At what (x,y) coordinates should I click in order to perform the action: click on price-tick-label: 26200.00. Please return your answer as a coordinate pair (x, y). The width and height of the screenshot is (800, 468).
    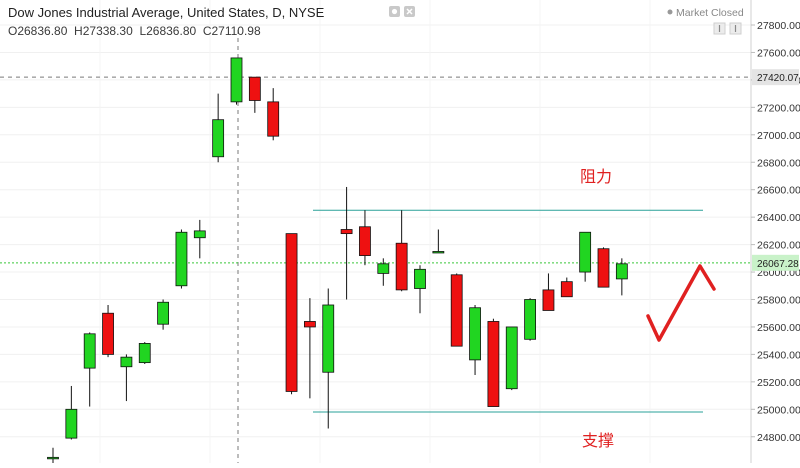
    Looking at the image, I should click on (778, 246).